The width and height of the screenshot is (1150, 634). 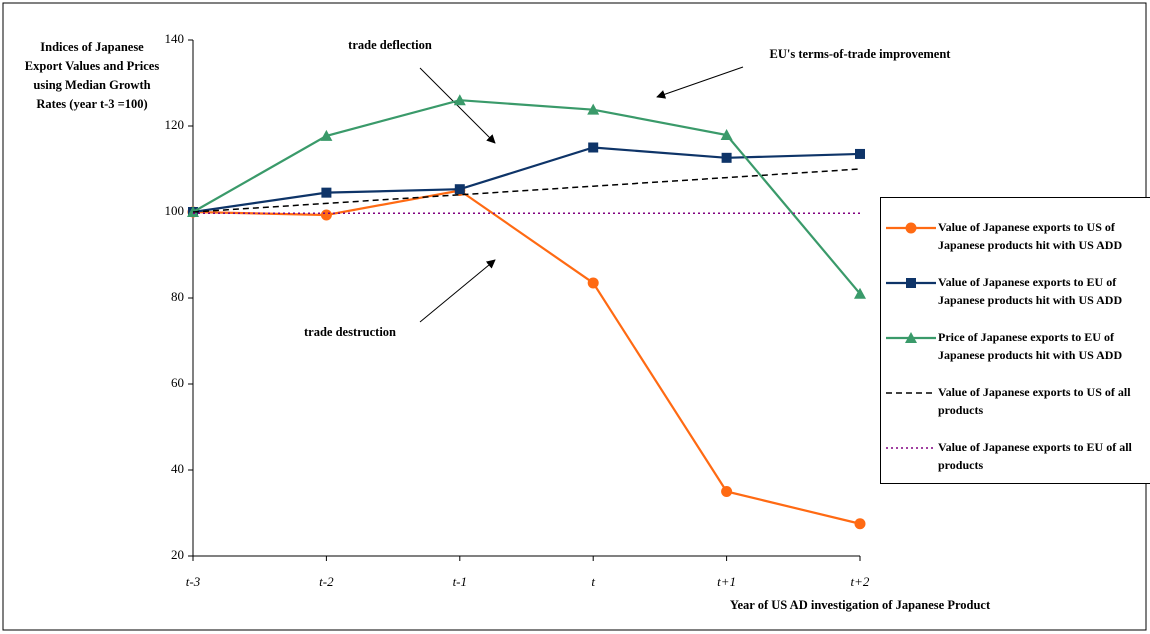 What do you see at coordinates (175, 38) in the screenshot?
I see `y-tick-label: 140` at bounding box center [175, 38].